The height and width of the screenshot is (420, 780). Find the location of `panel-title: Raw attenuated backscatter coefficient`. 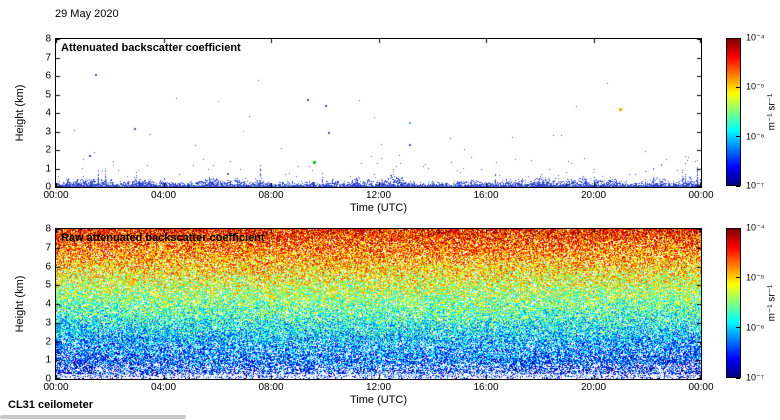

panel-title: Raw attenuated backscatter coefficient is located at coordinates (163, 238).